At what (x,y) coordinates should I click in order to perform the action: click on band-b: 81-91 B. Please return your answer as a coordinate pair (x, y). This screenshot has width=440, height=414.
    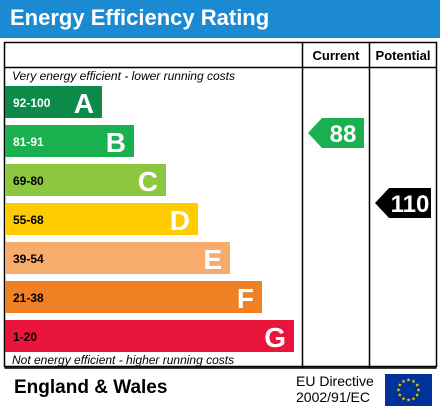
    Looking at the image, I should click on (69, 141).